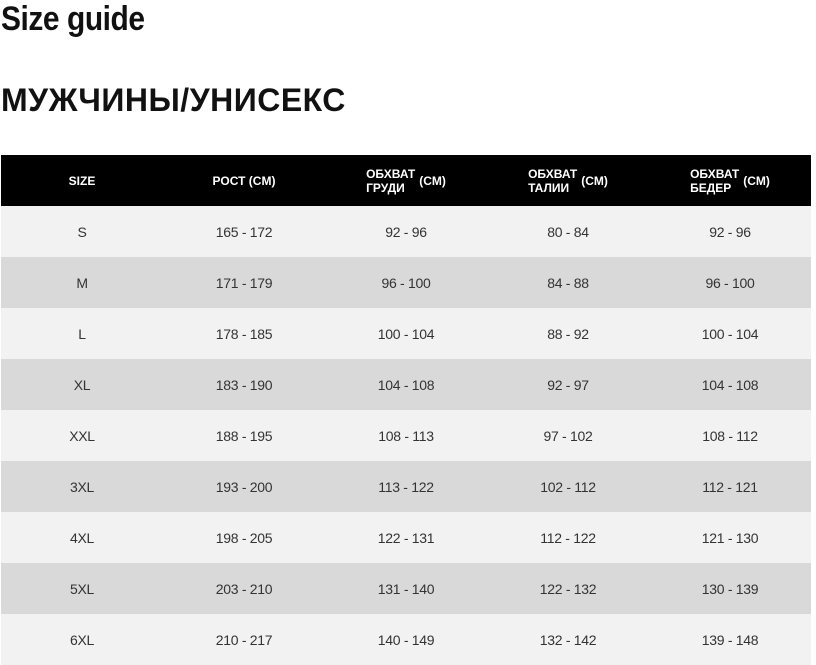 This screenshot has width=816, height=665. I want to click on cell-height: 178 - 185, so click(244, 333).